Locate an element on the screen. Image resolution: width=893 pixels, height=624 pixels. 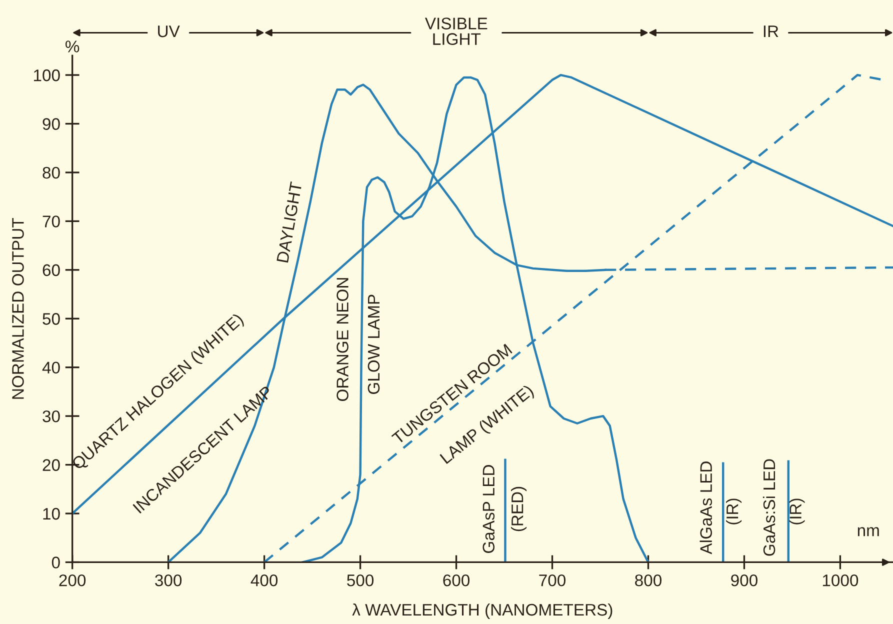
x-tick-label: 600 is located at coordinates (456, 580).